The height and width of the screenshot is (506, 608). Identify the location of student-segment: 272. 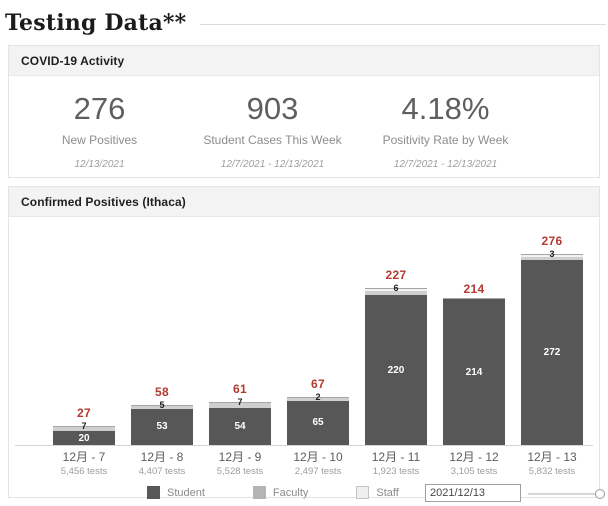
(552, 352).